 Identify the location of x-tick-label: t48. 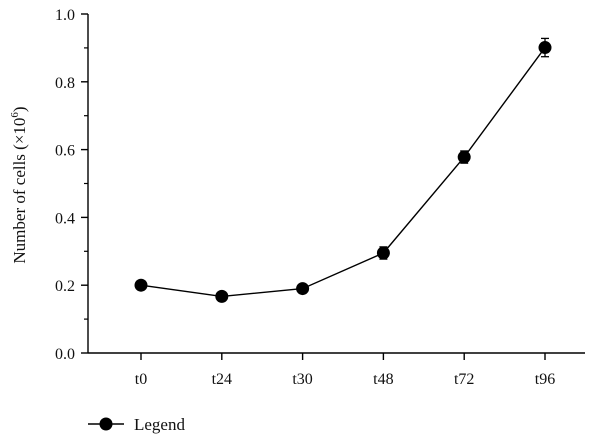
(383, 379).